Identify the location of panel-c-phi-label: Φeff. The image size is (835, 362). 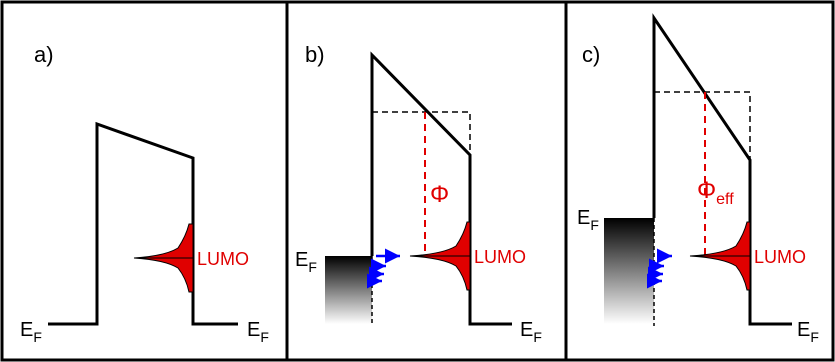
(715, 192).